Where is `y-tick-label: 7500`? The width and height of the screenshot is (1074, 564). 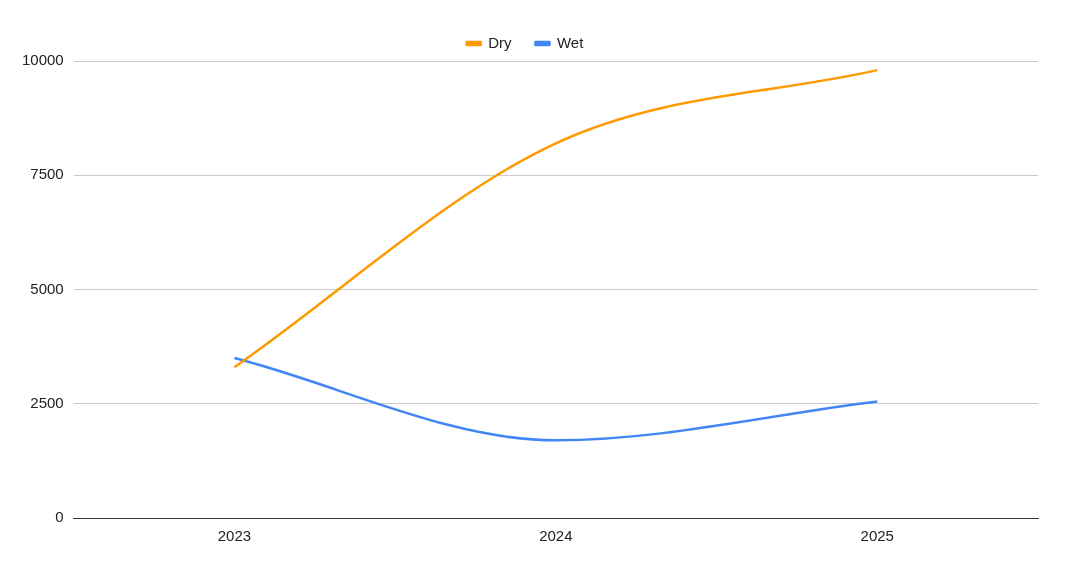
y-tick-label: 7500 is located at coordinates (47, 174).